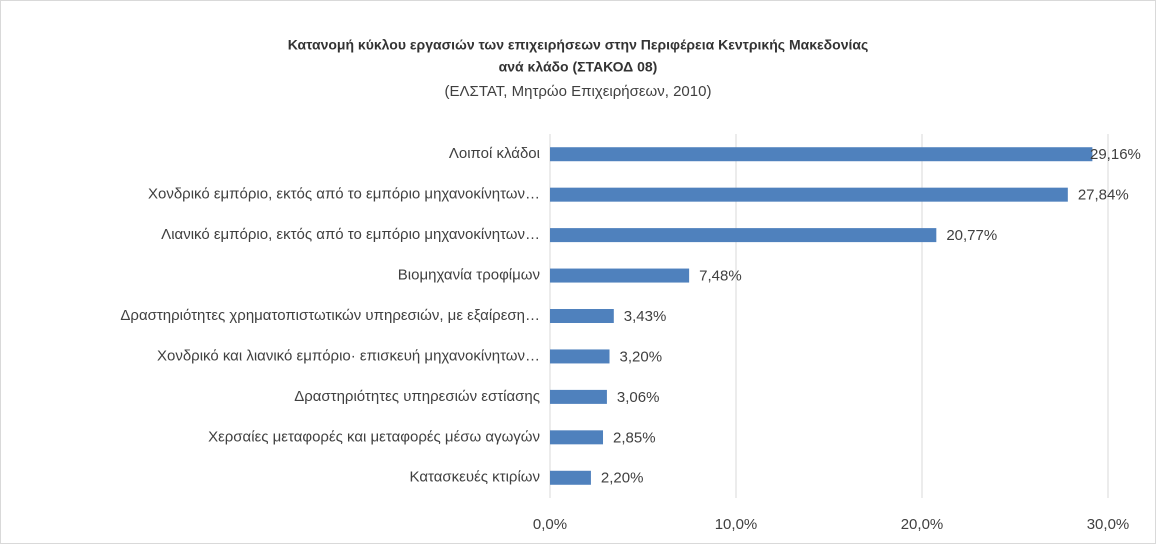 The height and width of the screenshot is (544, 1156). I want to click on value-label: 3,20%, so click(641, 356).